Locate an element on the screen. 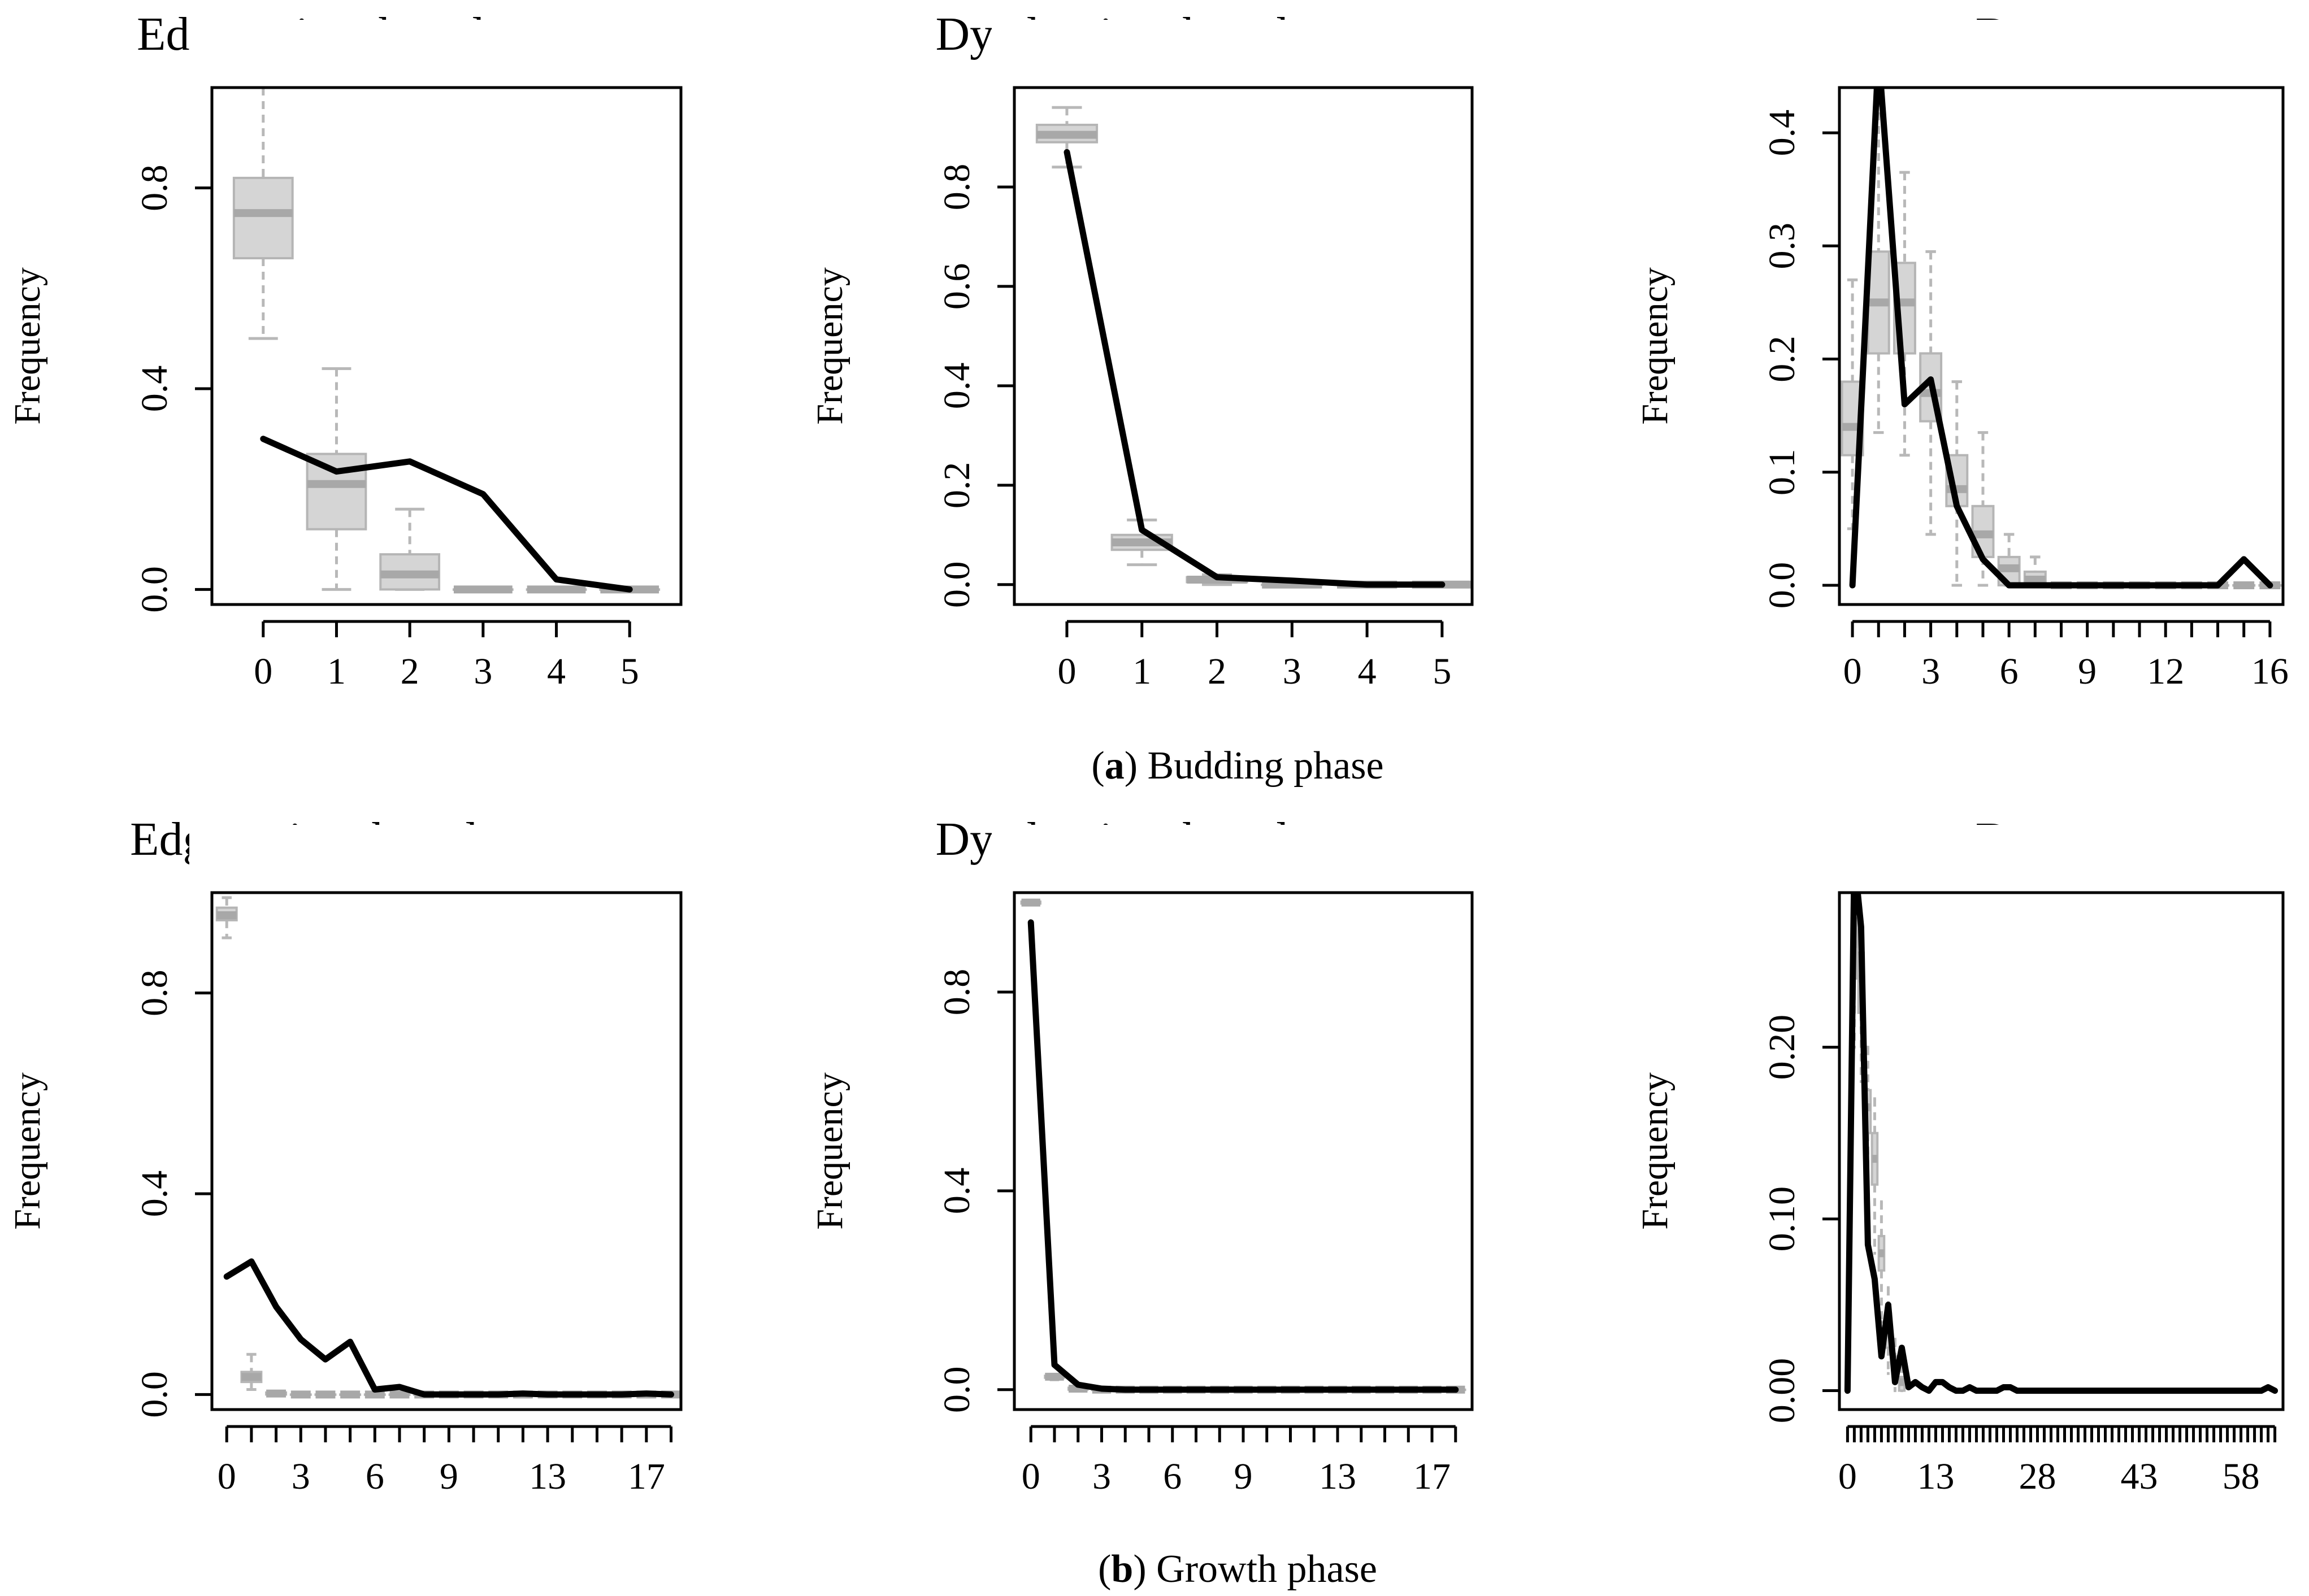 Image resolution: width=2309 pixels, height=1596 pixels. y-tick-label: 0.1 is located at coordinates (1782, 472).